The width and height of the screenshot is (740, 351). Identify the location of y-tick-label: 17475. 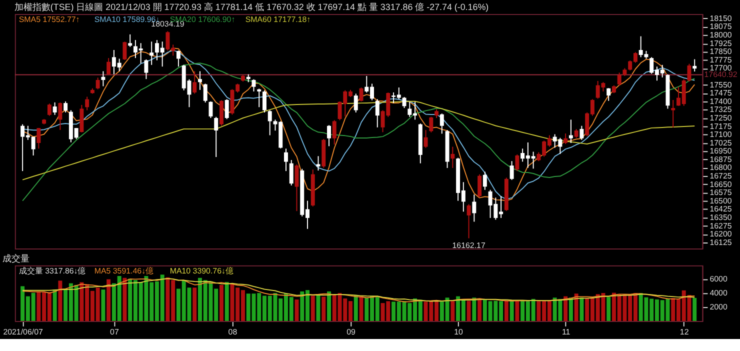
(721, 93).